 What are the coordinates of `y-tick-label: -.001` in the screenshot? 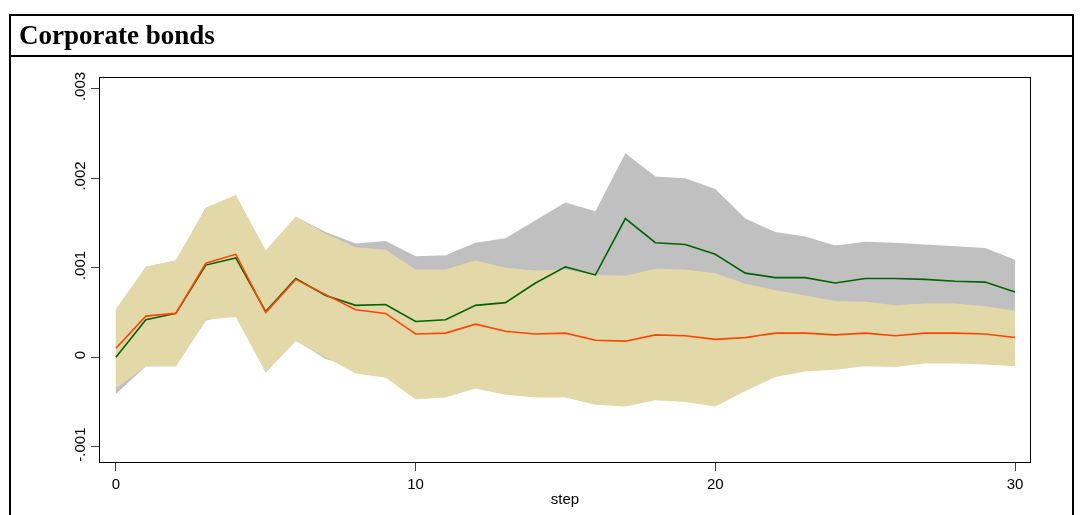 It's located at (79, 444).